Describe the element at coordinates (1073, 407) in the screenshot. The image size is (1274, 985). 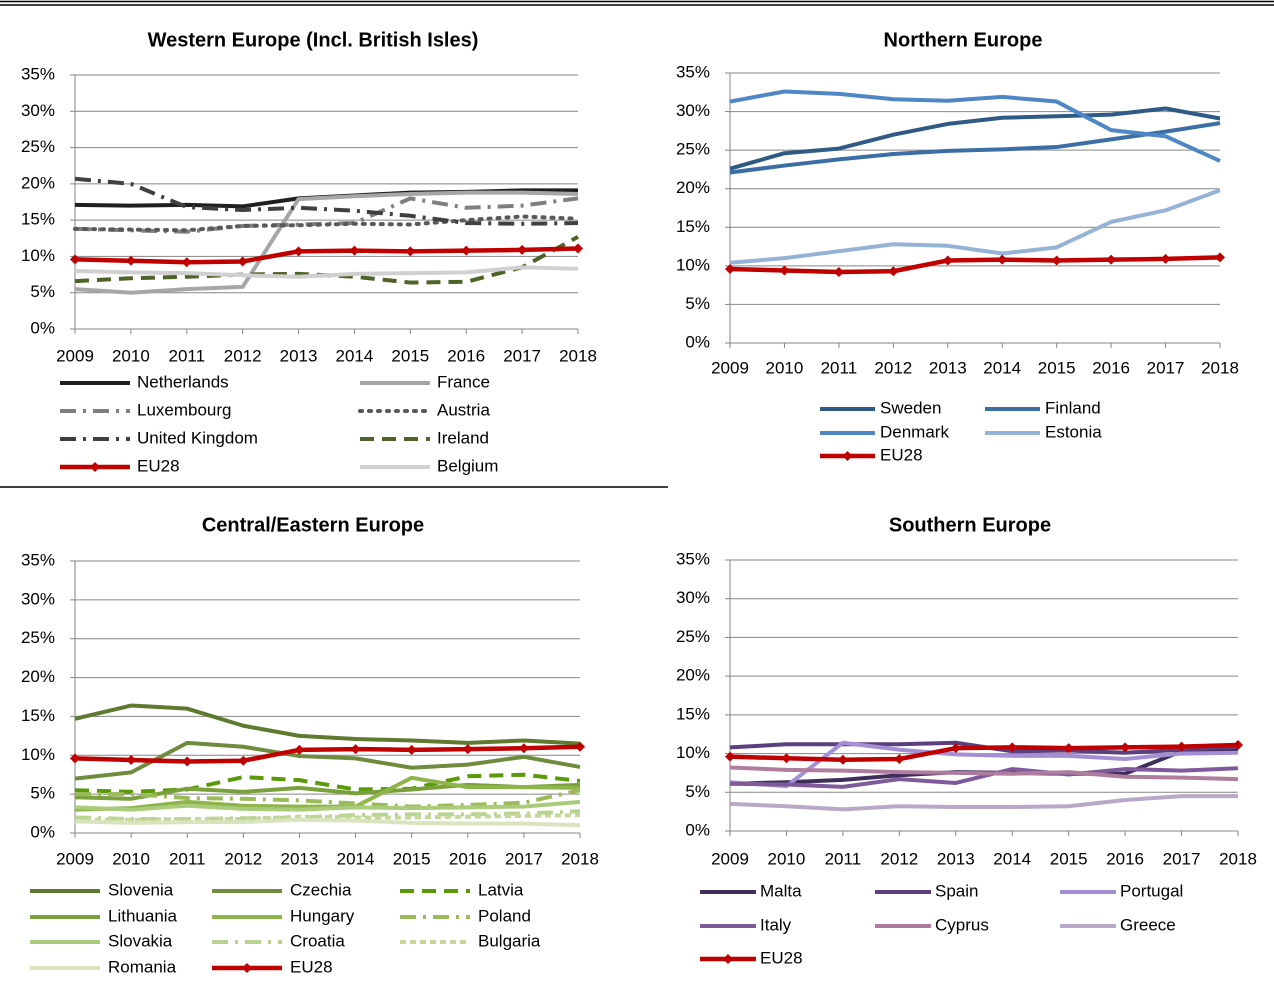
I see `legend-label: Finland` at that location.